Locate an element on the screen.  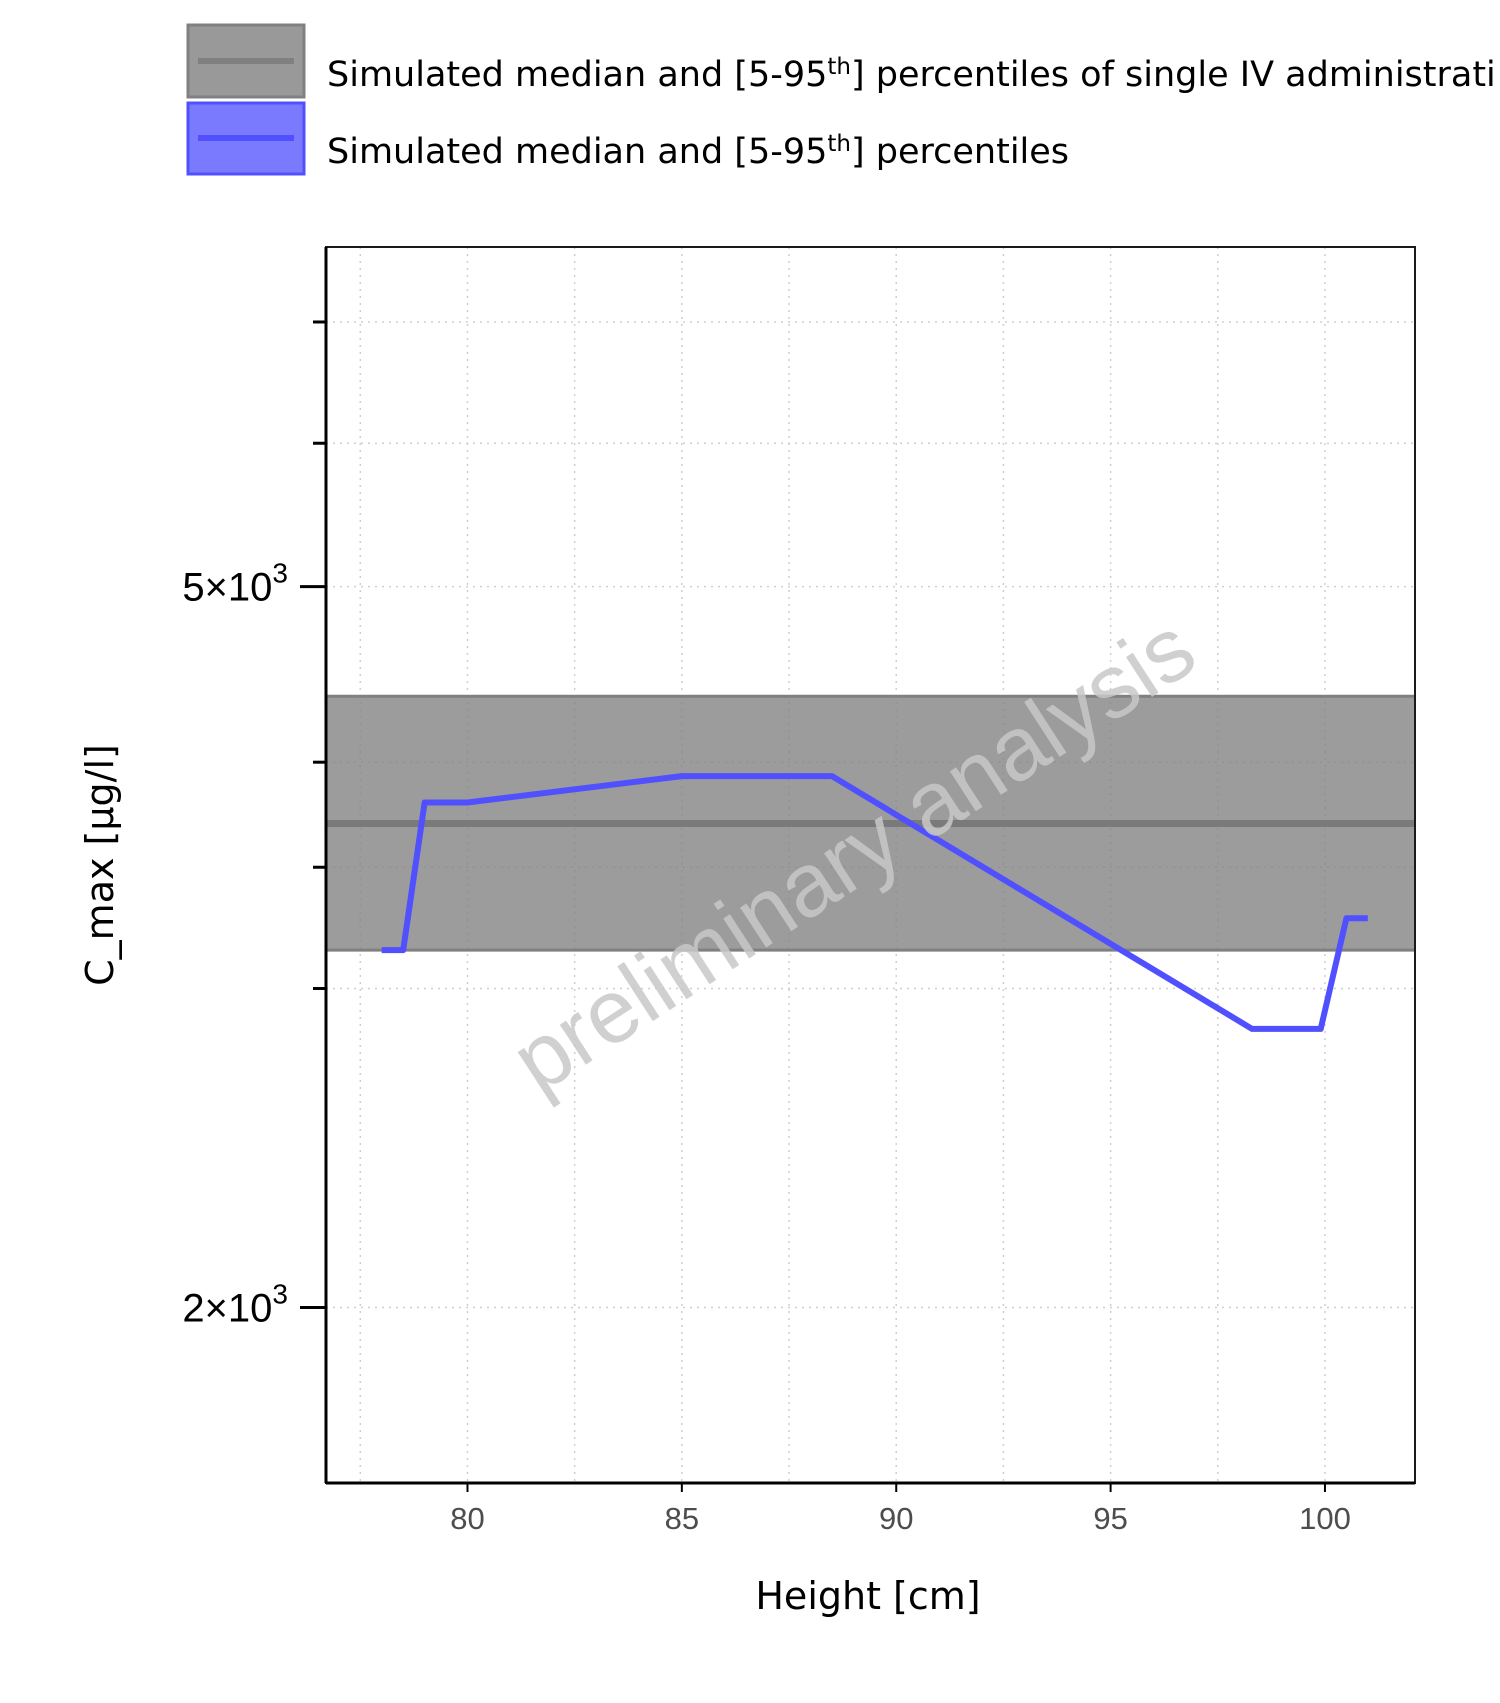
x-tick-label: 100 is located at coordinates (1325, 1518).